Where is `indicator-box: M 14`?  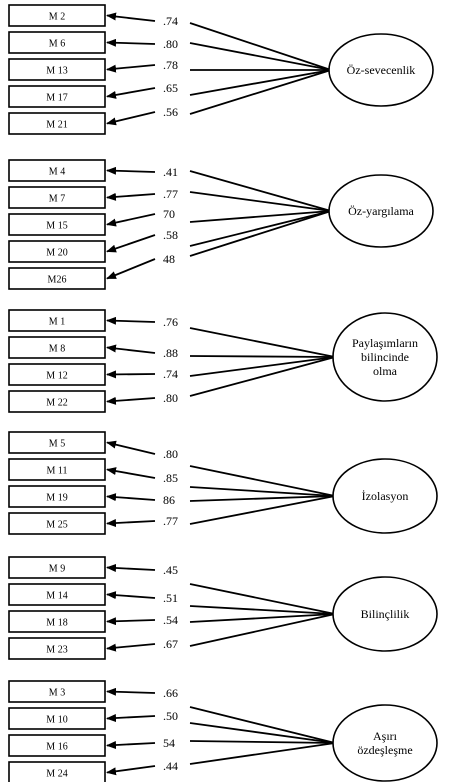
indicator-box: M 14 is located at coordinates (57, 594).